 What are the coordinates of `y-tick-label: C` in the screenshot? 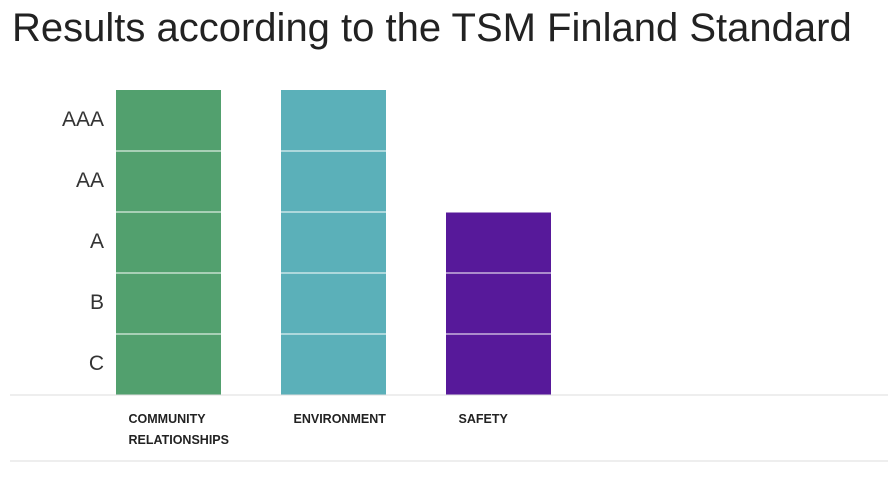 It's located at (96, 363).